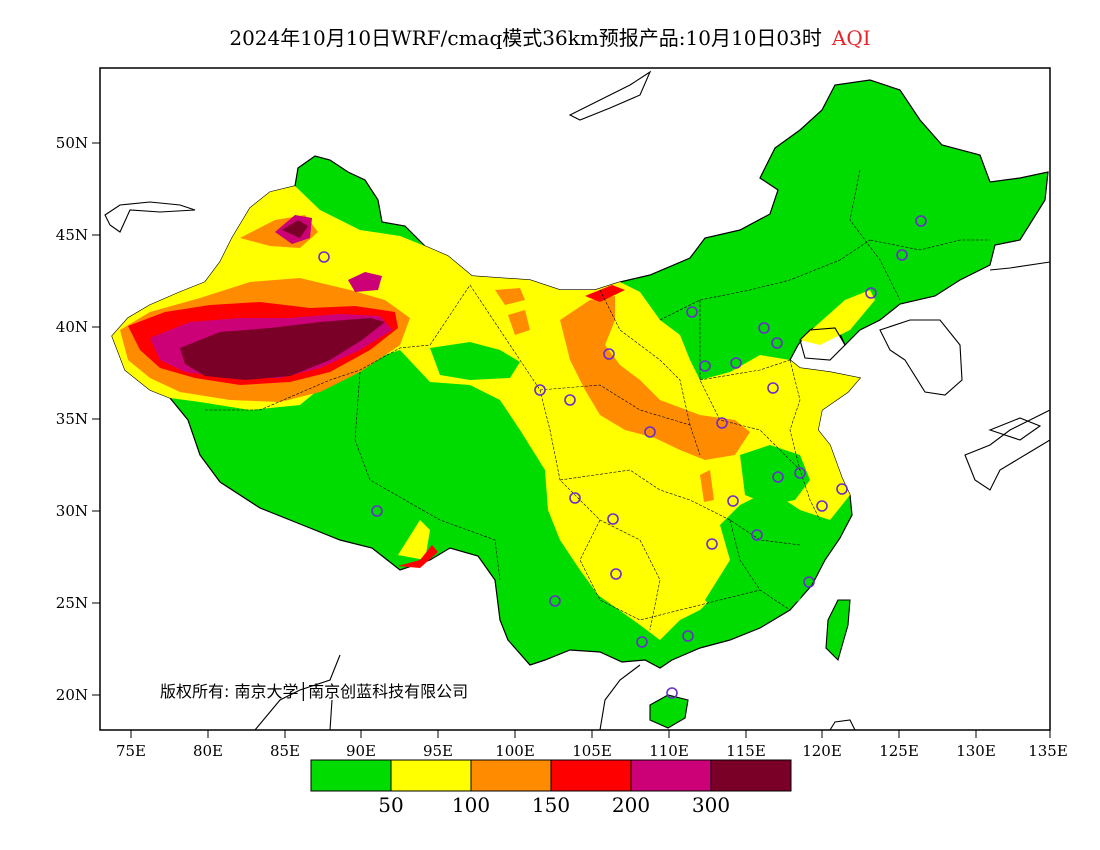 The height and width of the screenshot is (850, 1100). I want to click on copyright-text: 版权所有: 南京大学│南京创蓝科技有限公司, so click(314, 691).